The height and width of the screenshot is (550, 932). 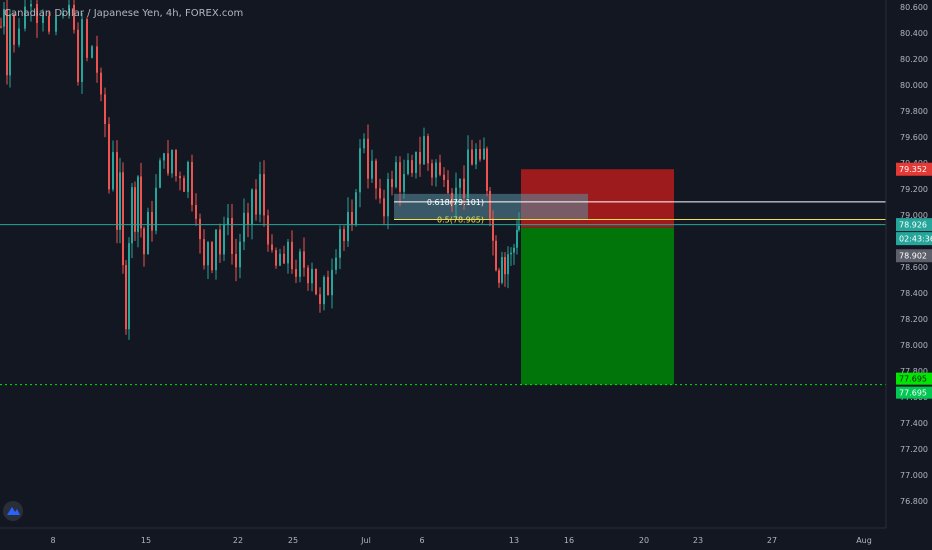 I want to click on target-price-tag-bottom-bg, so click(x=914, y=392).